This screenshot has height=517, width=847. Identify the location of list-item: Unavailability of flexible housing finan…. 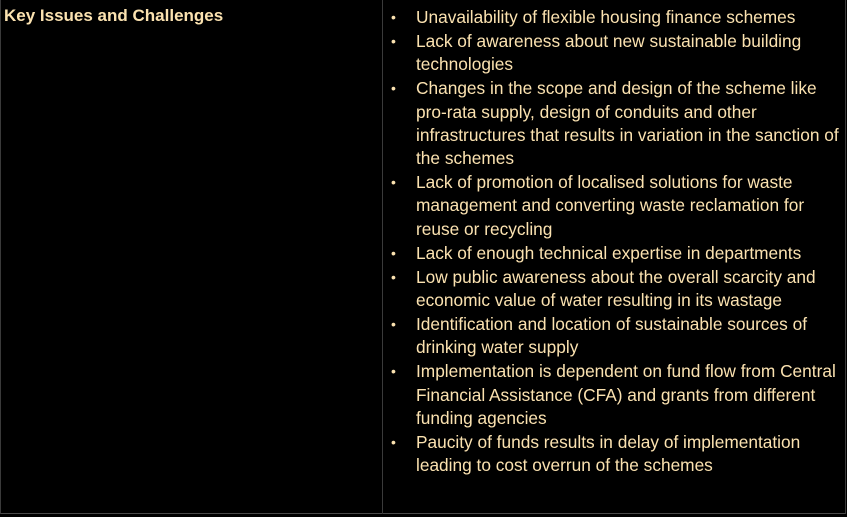
(617, 17).